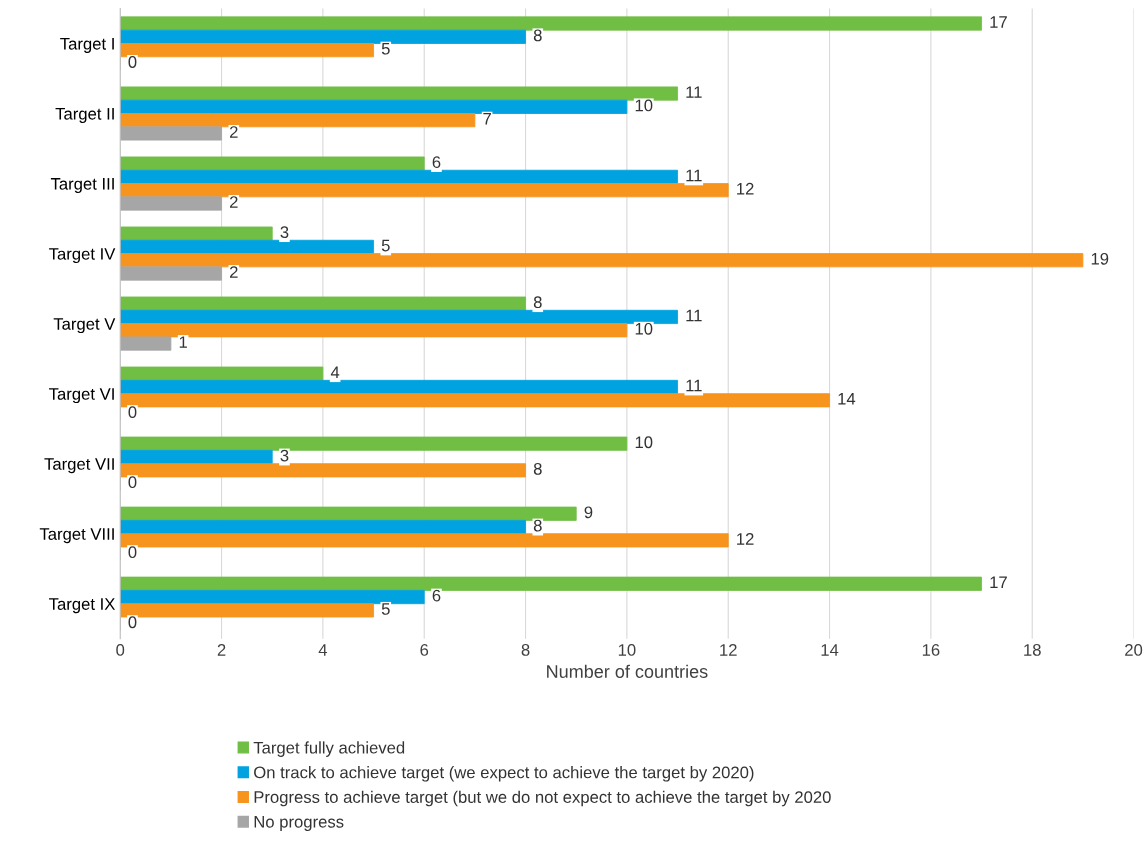 This screenshot has width=1145, height=846. I want to click on legend-label: Progress to achieve target (but we do not expect to achieve the target by 2020, so click(542, 798).